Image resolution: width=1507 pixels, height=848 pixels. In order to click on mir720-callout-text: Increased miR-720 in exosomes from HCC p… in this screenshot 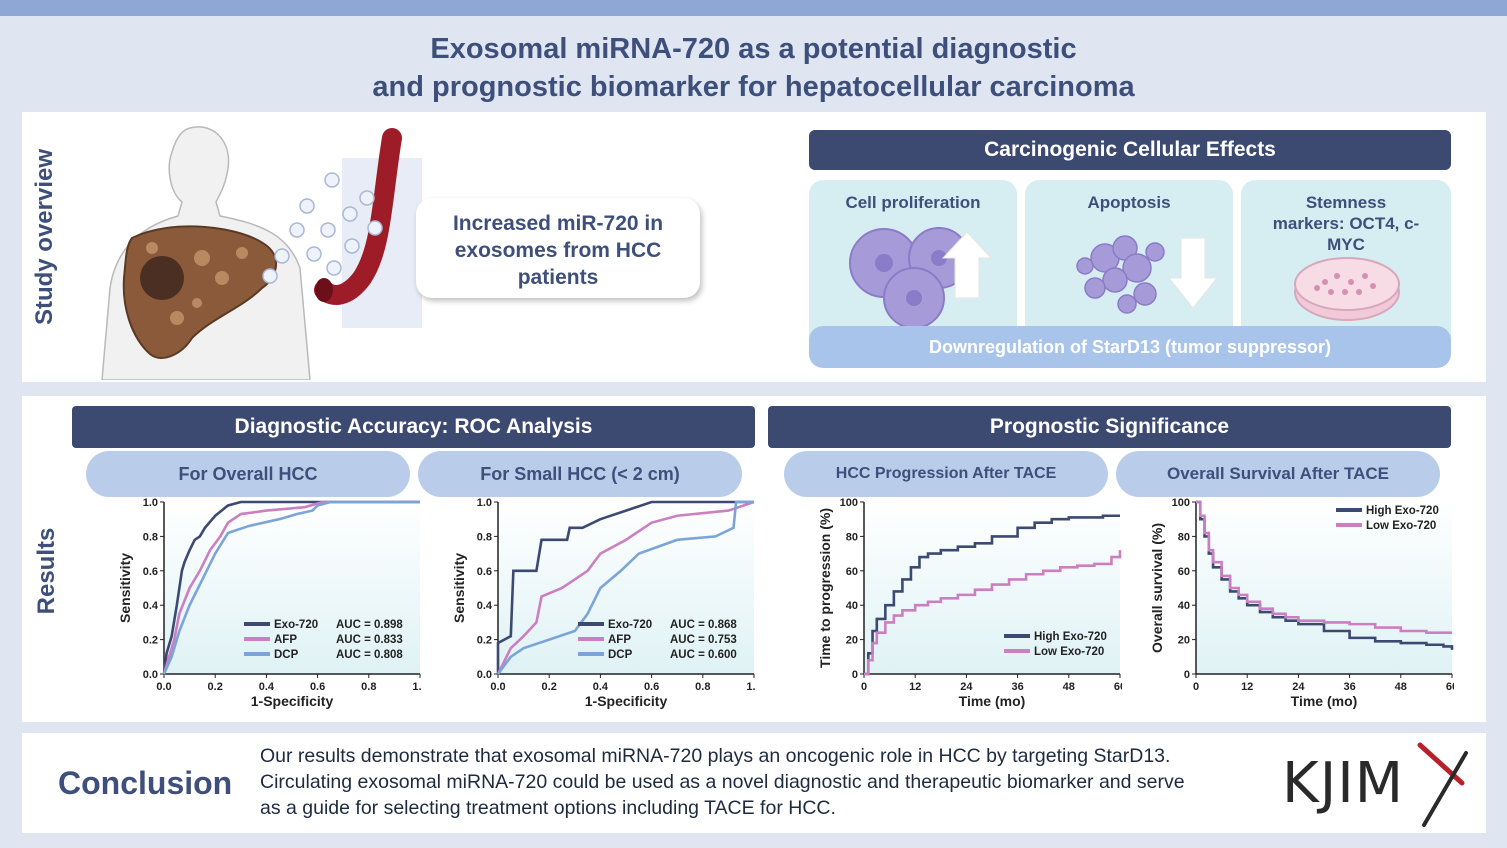, I will do `click(558, 250)`.